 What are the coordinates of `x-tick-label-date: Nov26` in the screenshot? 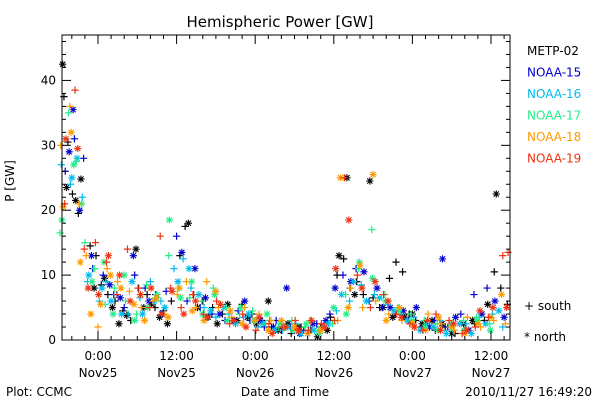 It's located at (255, 373).